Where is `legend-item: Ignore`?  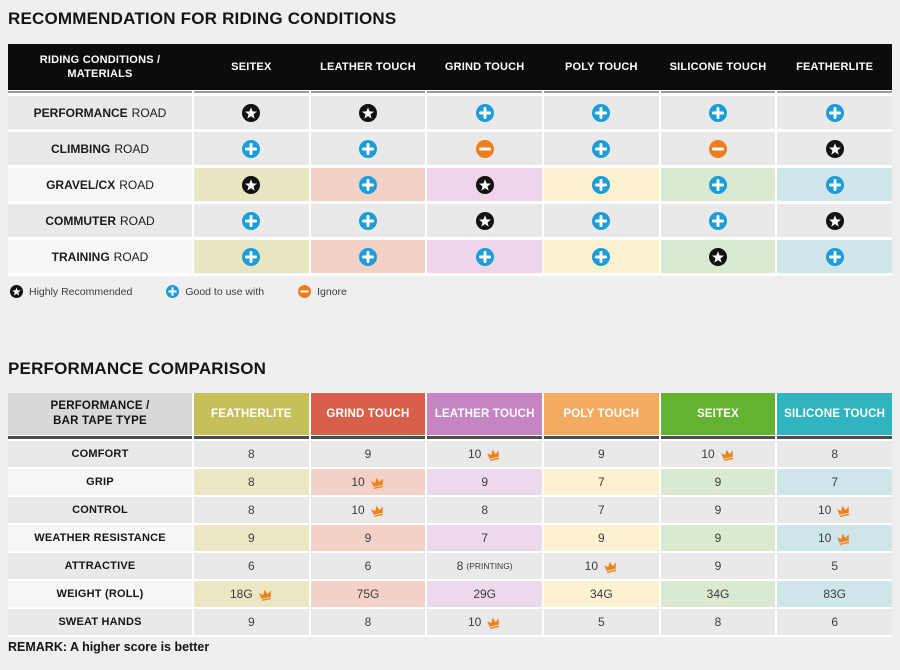 legend-item: Ignore is located at coordinates (322, 291).